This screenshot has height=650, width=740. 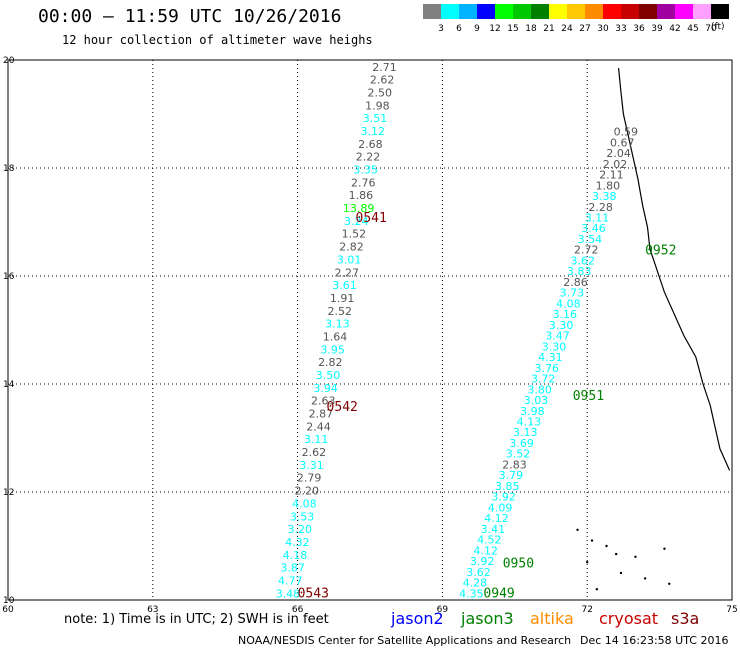 I want to click on swh-value: 3.72, so click(x=543, y=379).